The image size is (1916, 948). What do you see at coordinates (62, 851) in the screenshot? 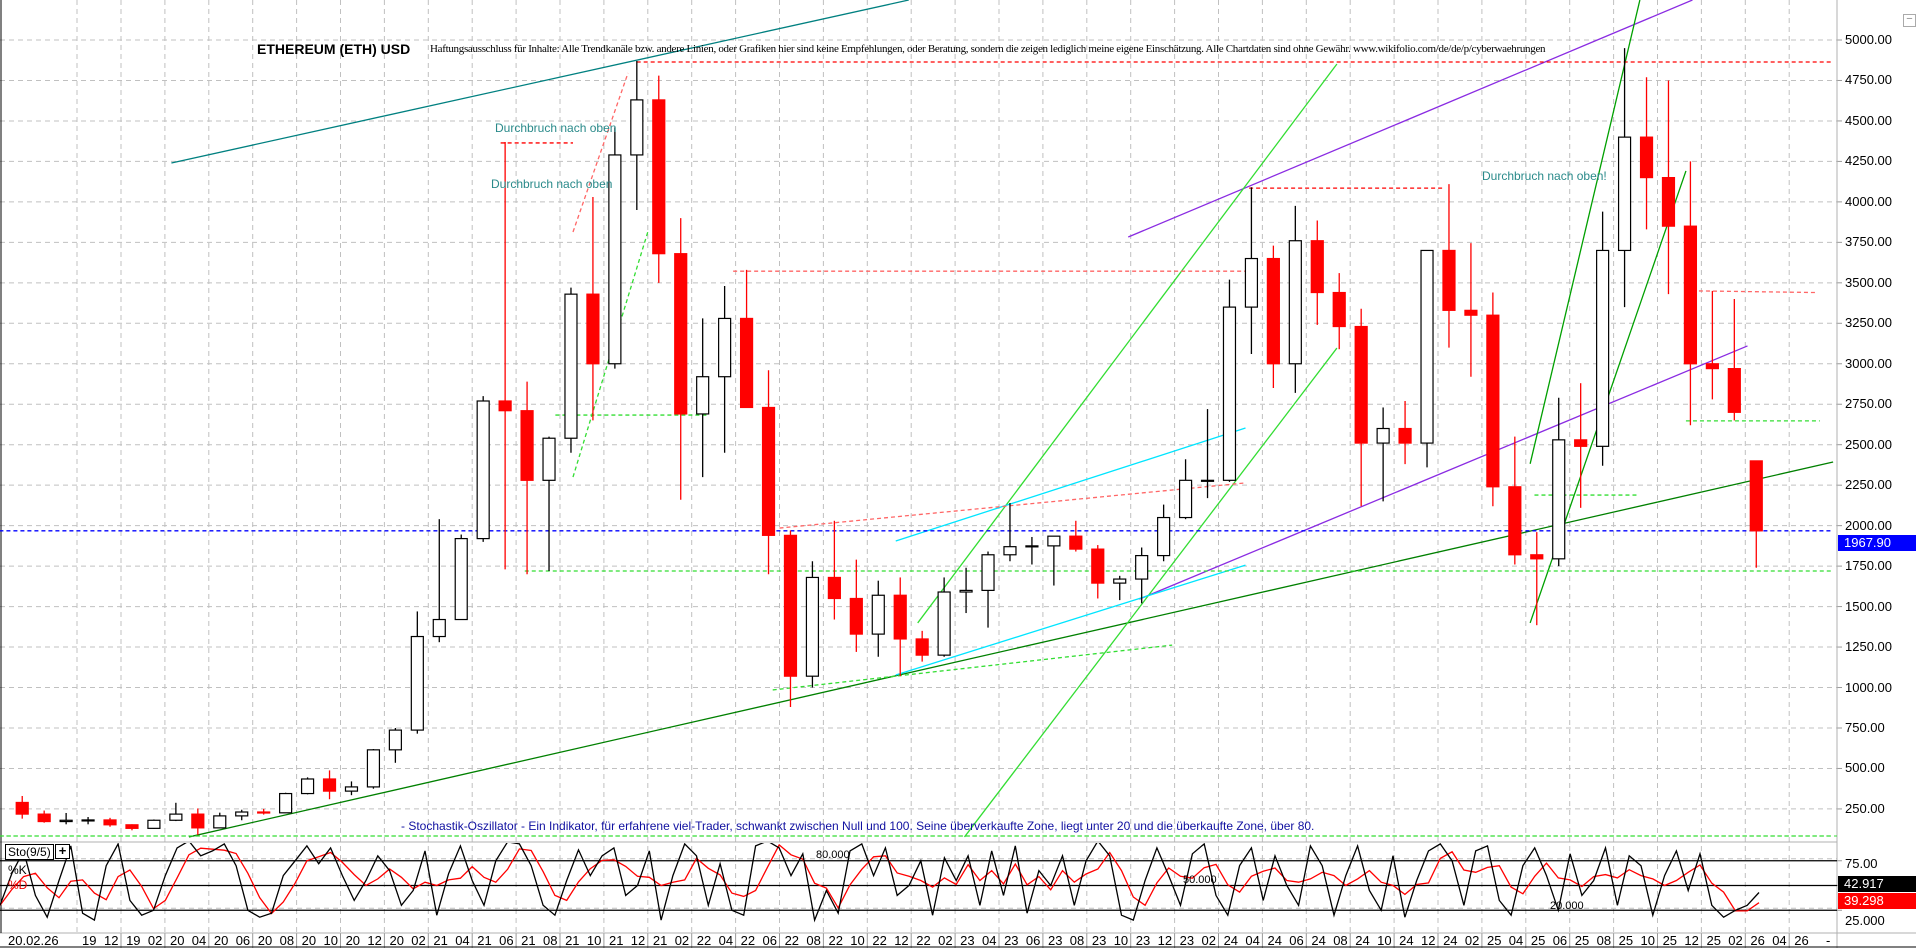
I see `add-indicator-icon: +` at bounding box center [62, 851].